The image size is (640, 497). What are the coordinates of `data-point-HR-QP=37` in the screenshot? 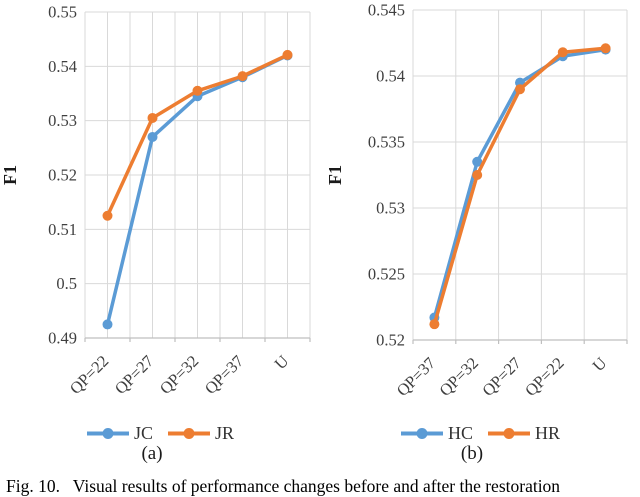 It's located at (434, 324).